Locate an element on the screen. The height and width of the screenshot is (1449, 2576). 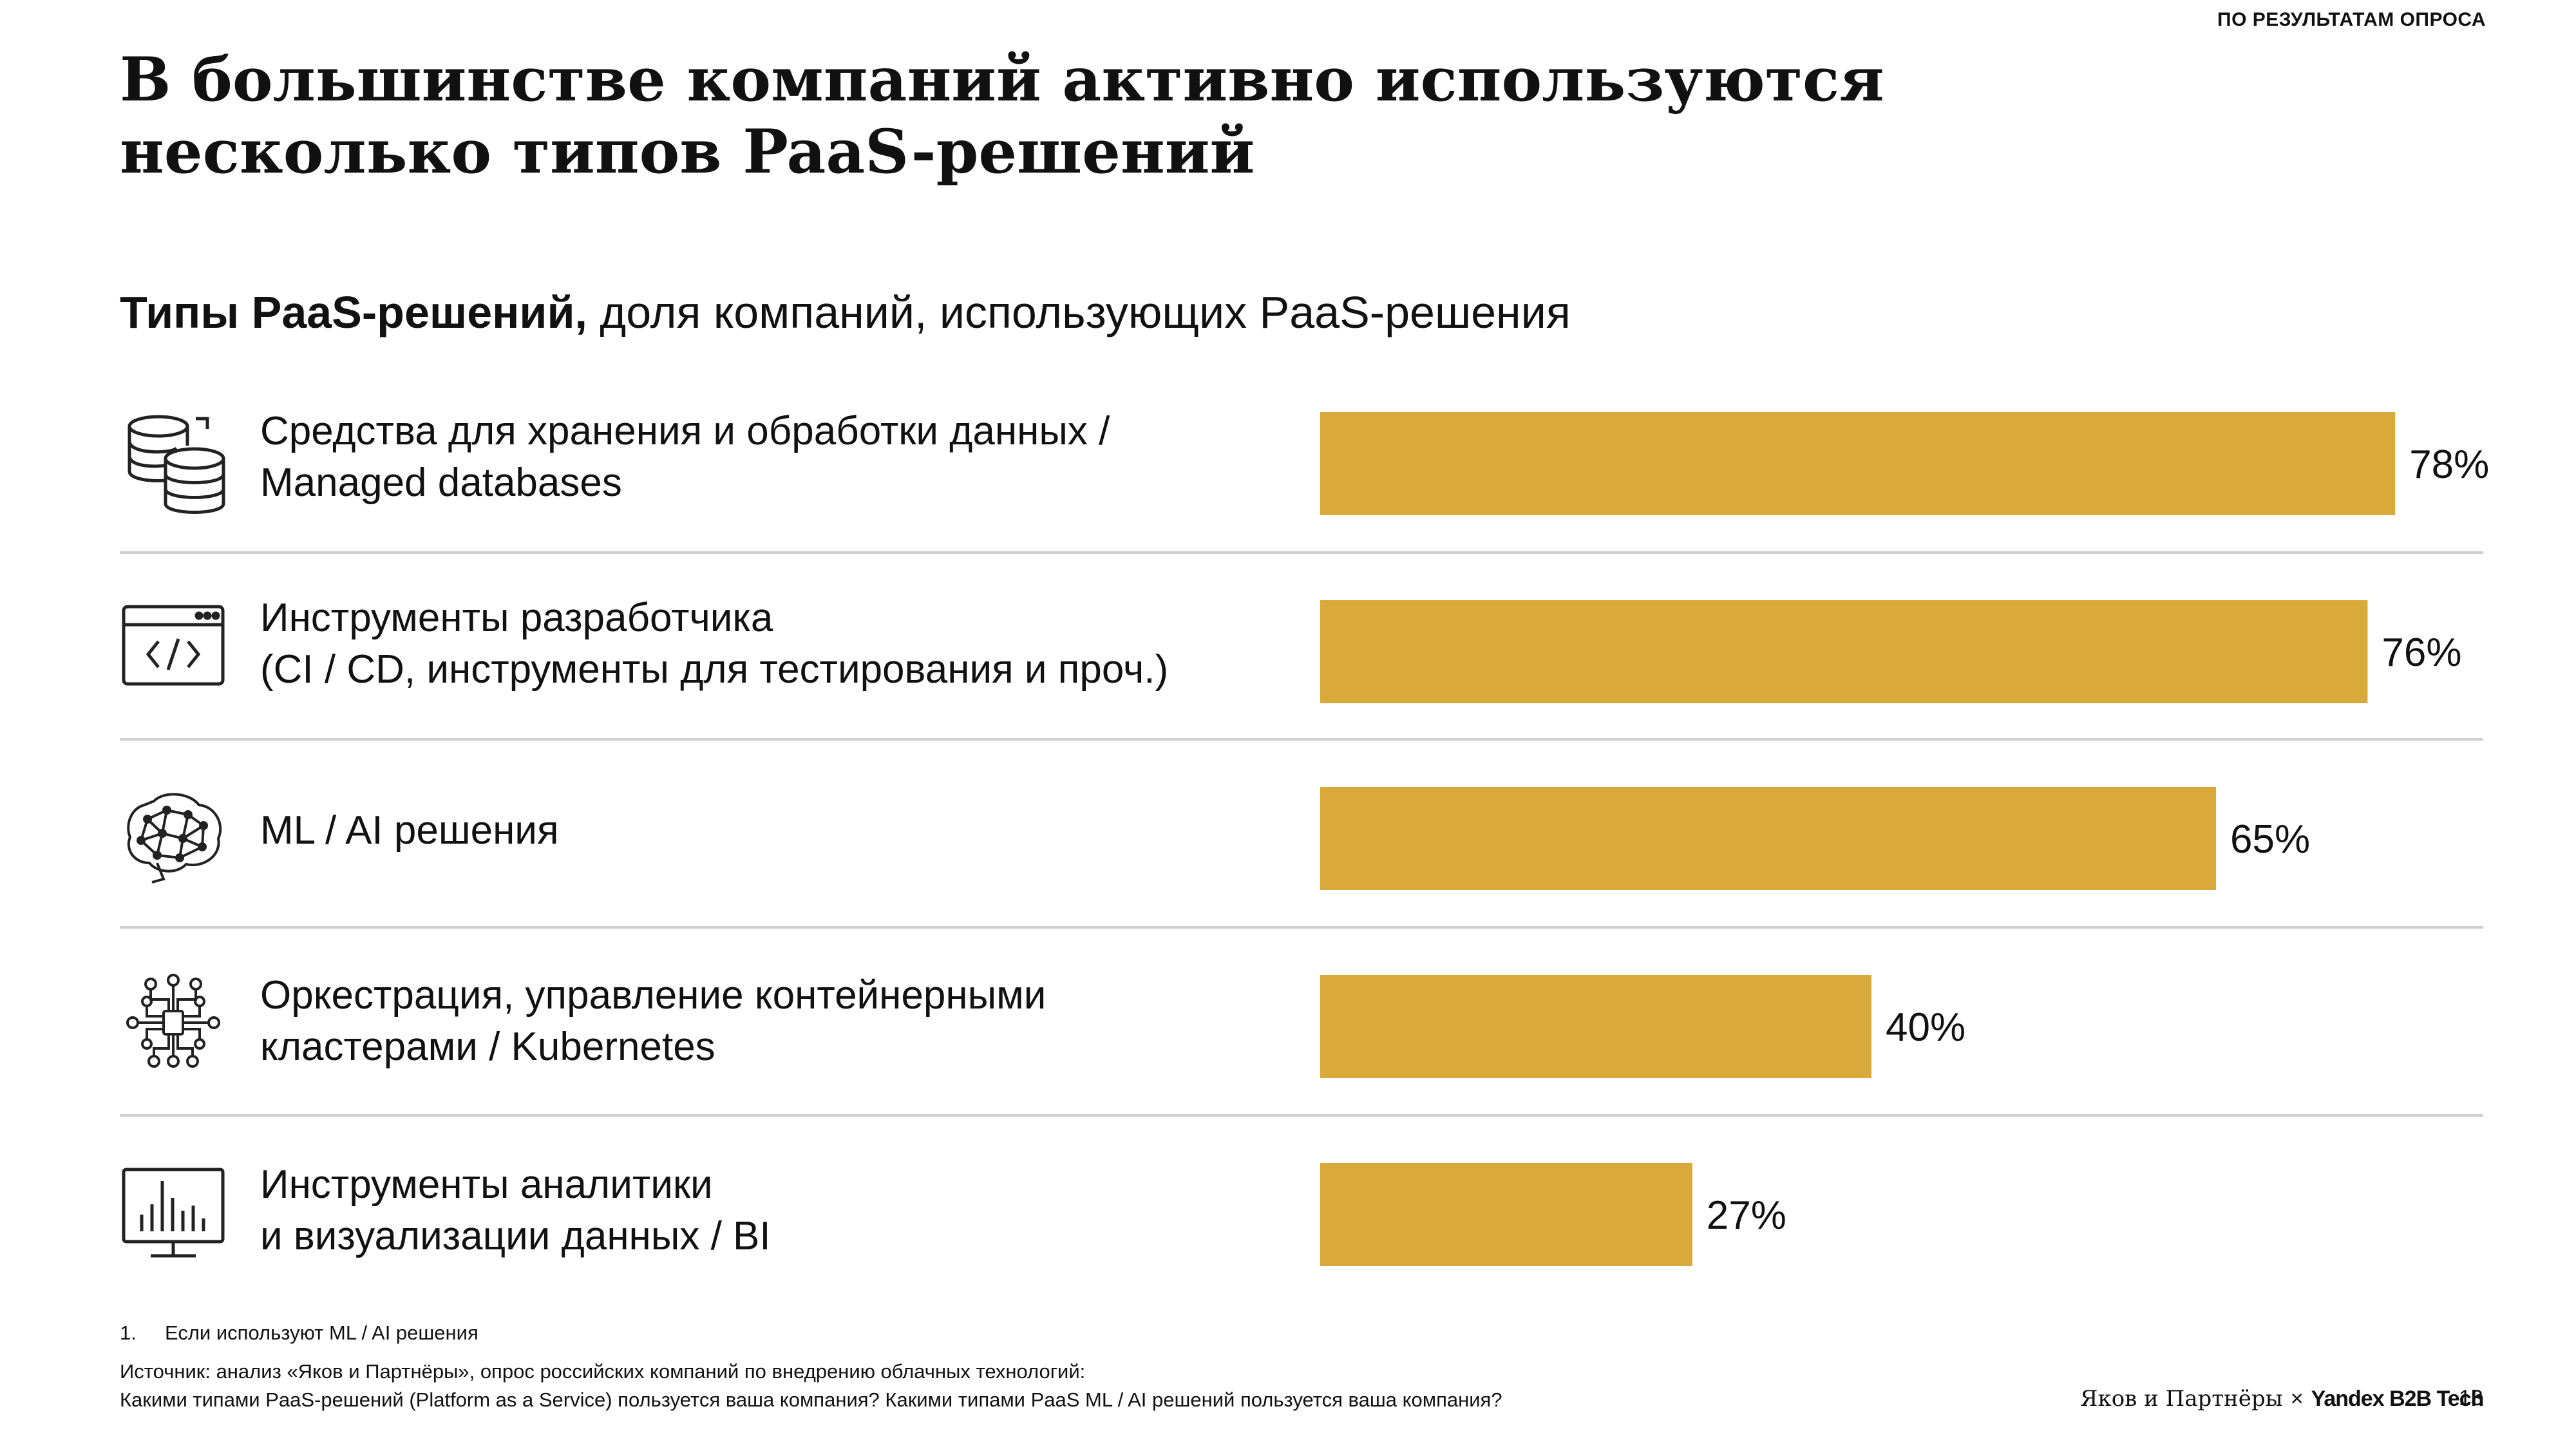
footer-logos: Яков и Партнёры × Yandex B2B Tech is located at coordinates (2282, 1399).